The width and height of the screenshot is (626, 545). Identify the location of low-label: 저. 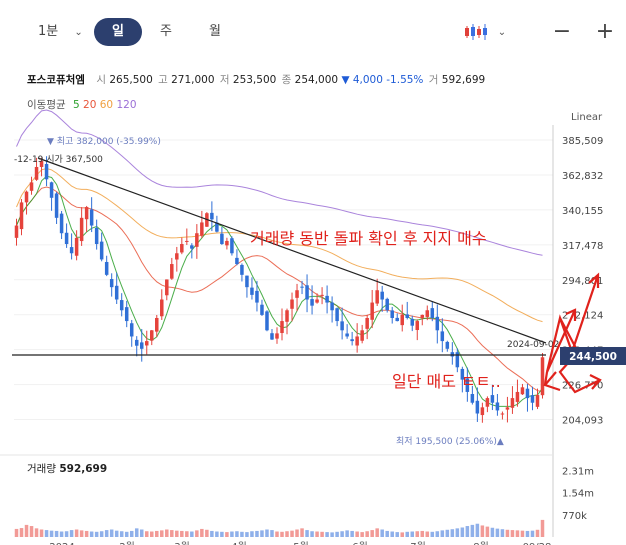
(224, 80).